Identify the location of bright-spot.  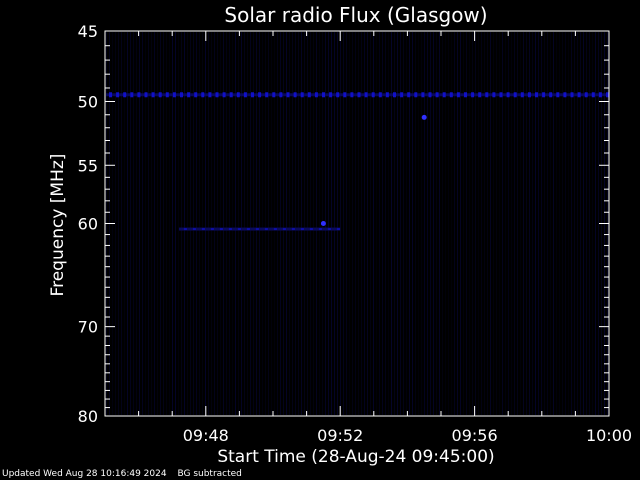
(424, 117).